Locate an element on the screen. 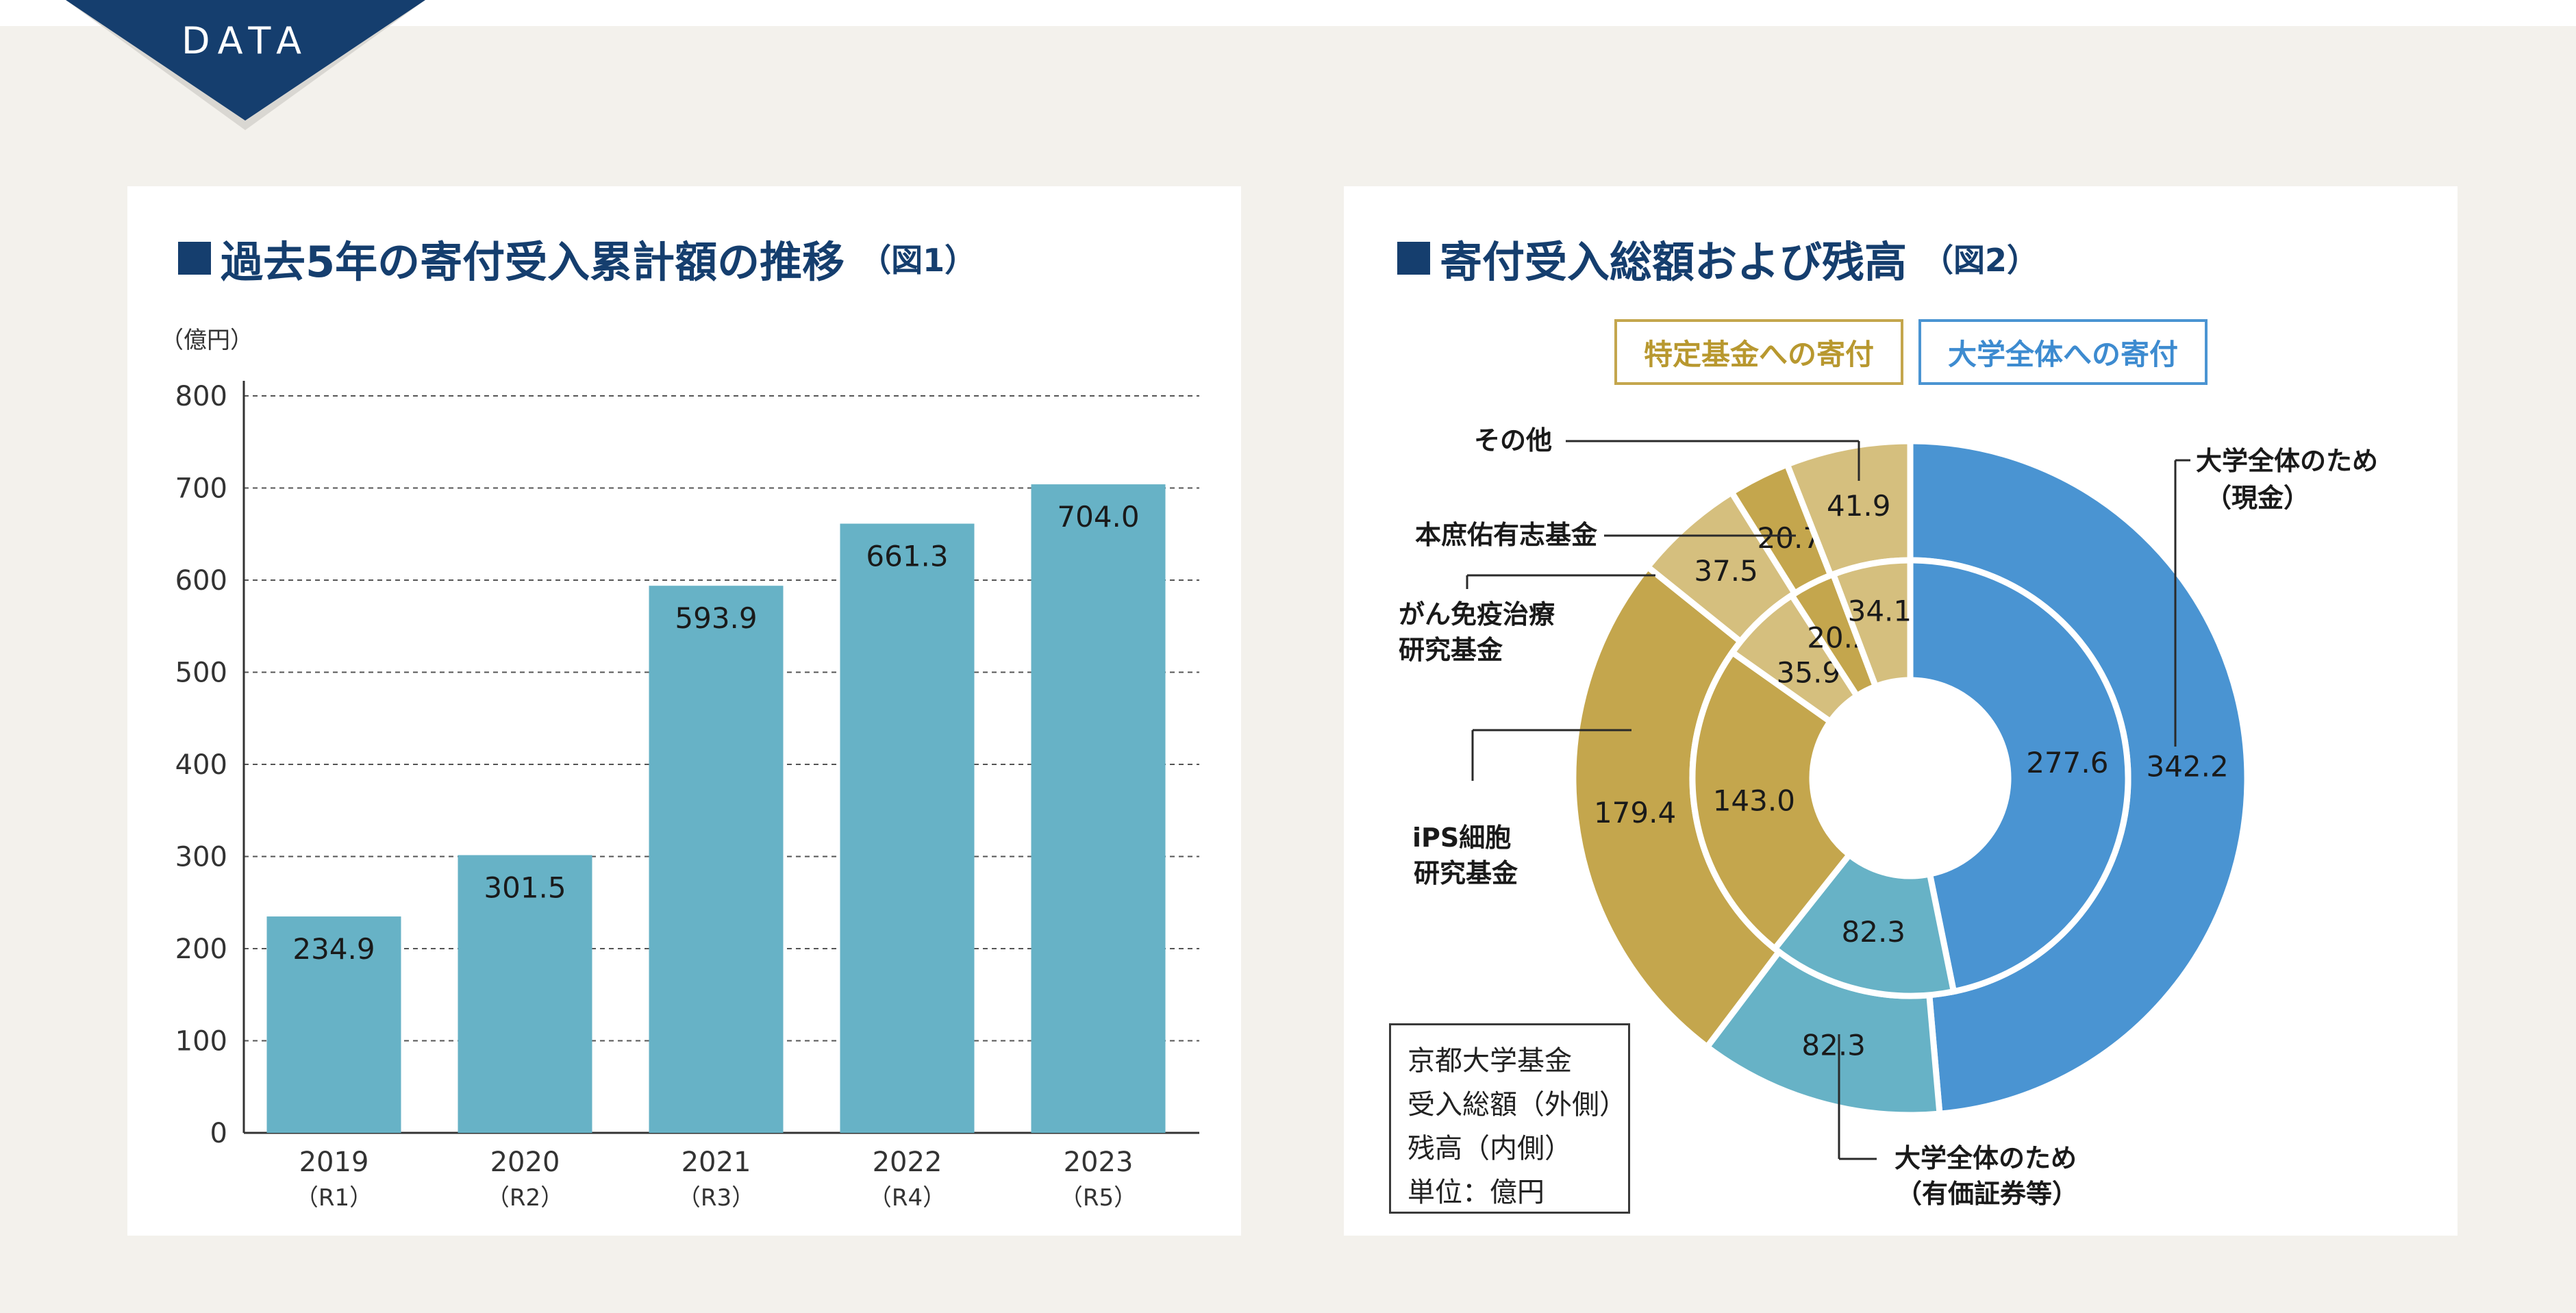 This screenshot has width=2576, height=1313. y-tick-label: 100 is located at coordinates (201, 1042).